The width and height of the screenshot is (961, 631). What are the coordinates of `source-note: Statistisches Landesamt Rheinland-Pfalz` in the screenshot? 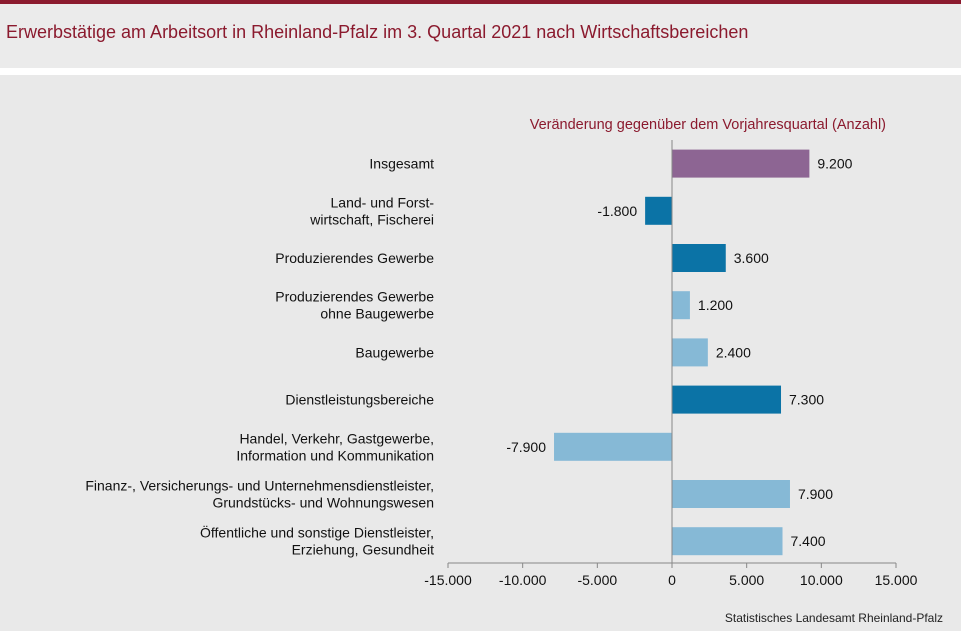 It's located at (833, 618).